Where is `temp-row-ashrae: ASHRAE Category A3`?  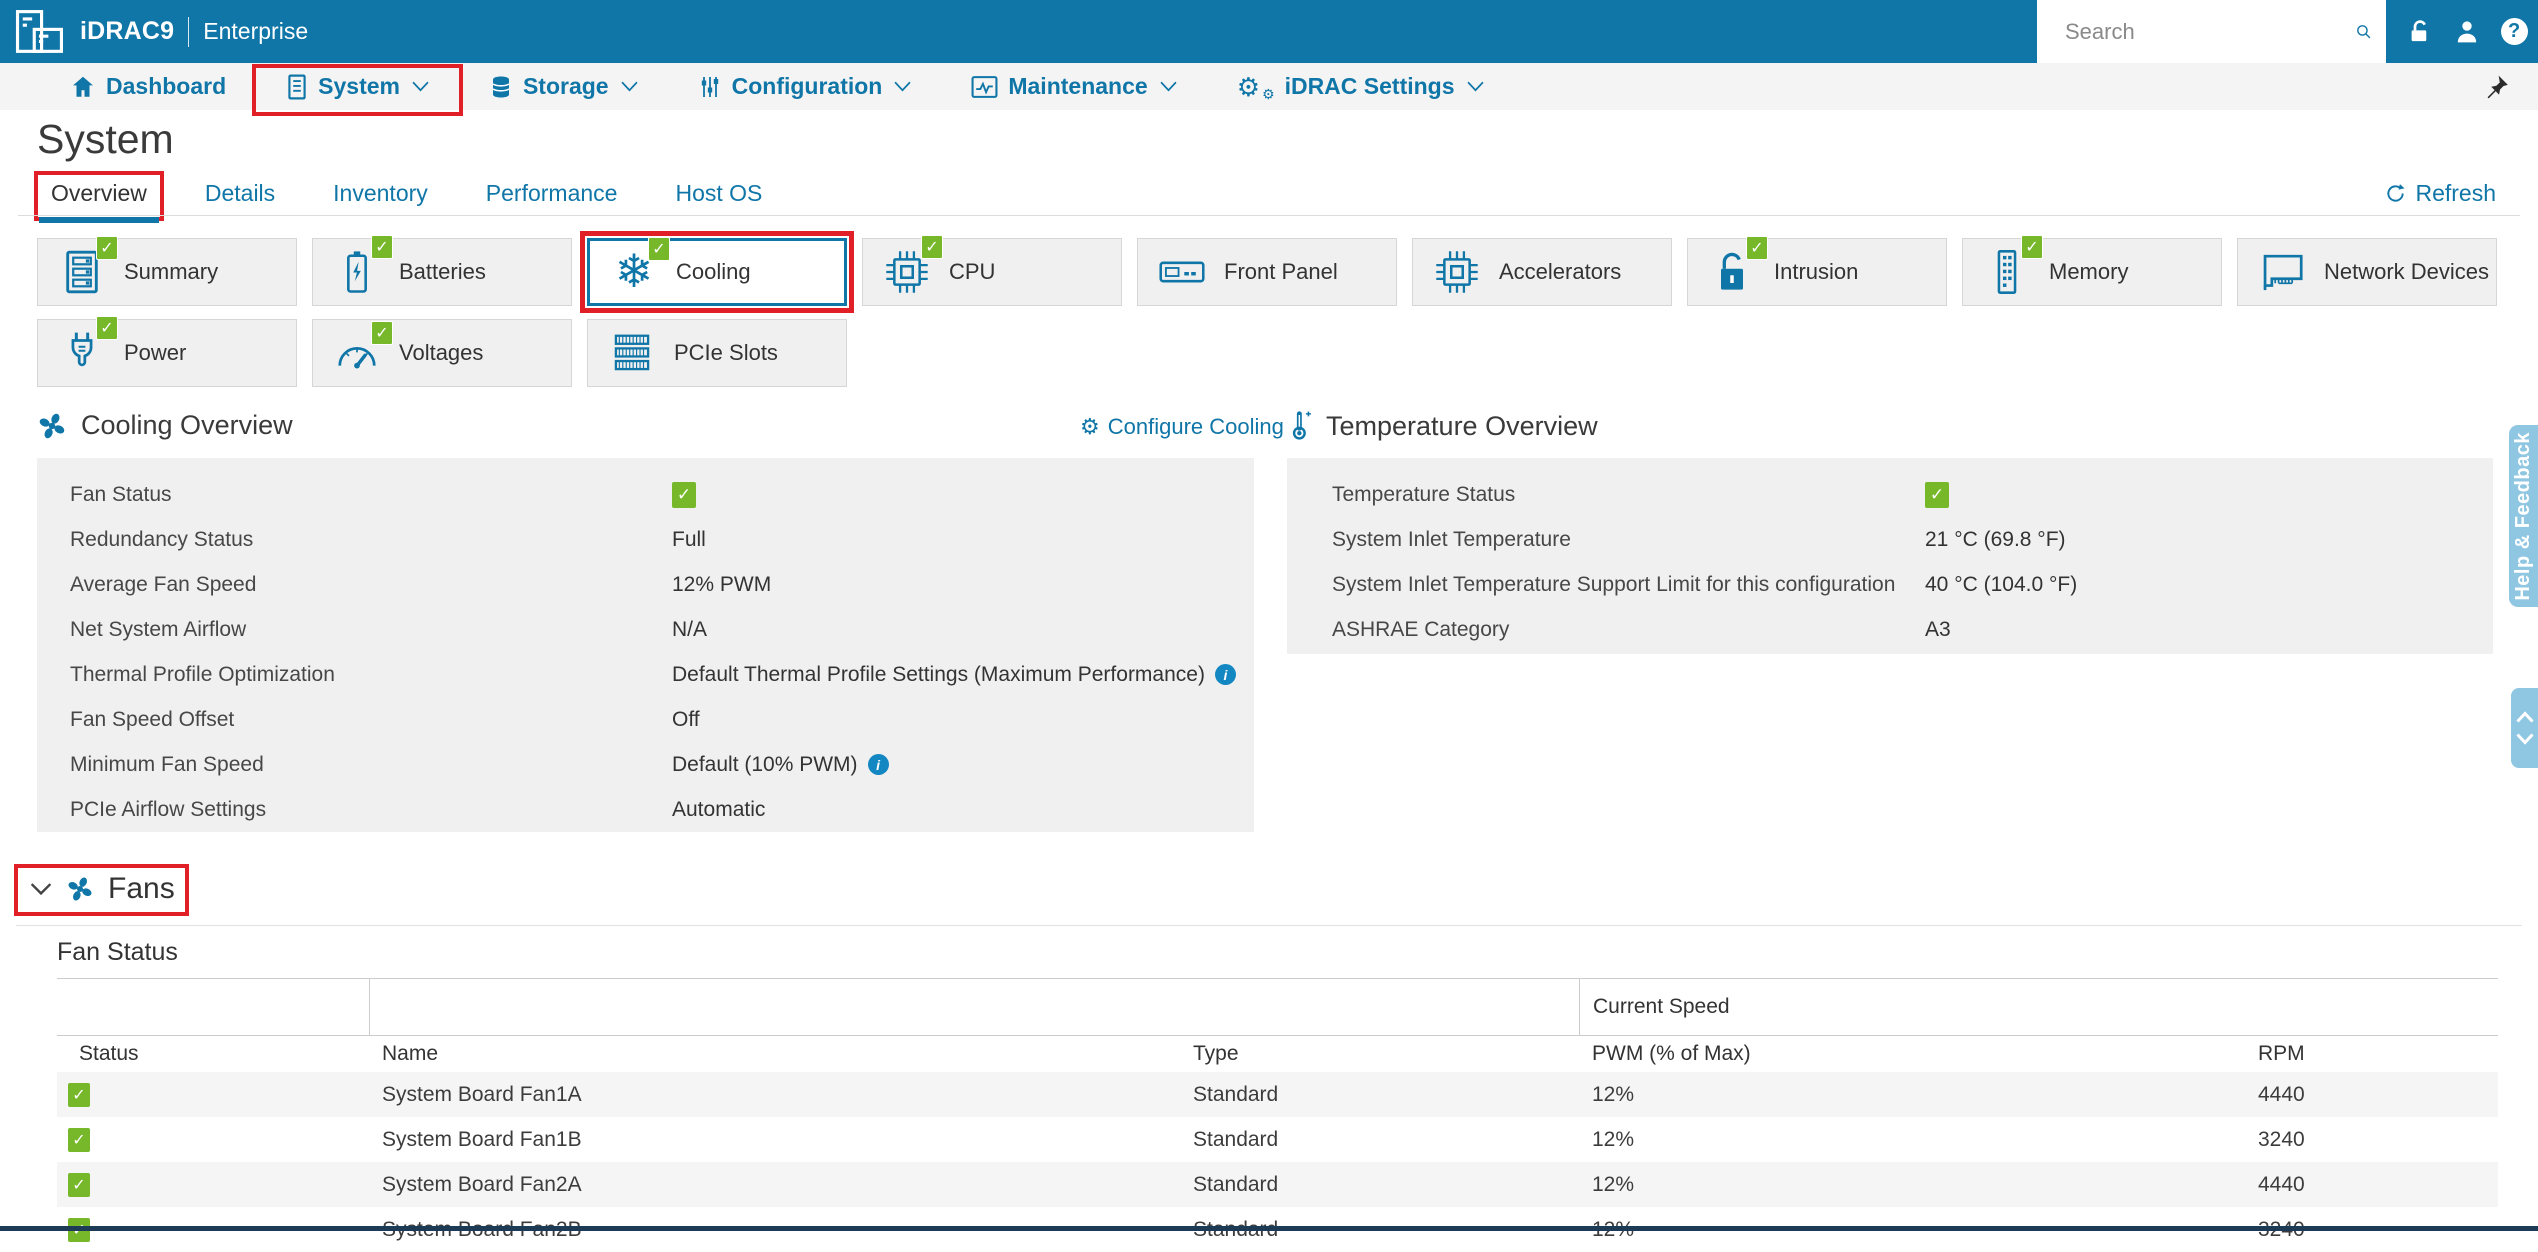 temp-row-ashrae: ASHRAE Category A3 is located at coordinates (1641, 629).